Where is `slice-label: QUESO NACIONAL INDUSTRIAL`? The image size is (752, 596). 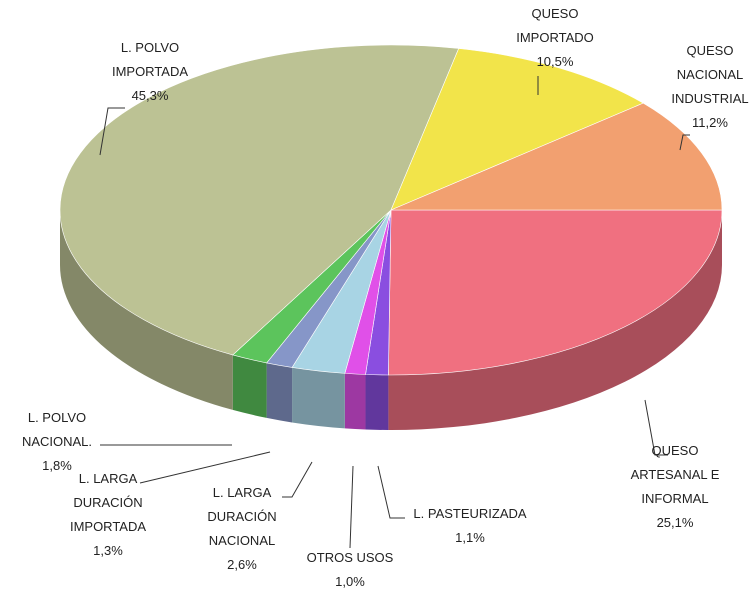
slice-label: QUESO NACIONAL INDUSTRIAL is located at coordinates (709, 74).